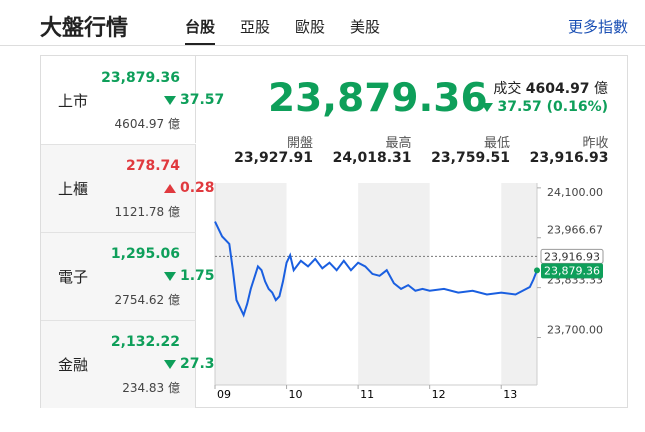 This screenshot has width=645, height=432. I want to click on y-tick-label: 23,966.67, so click(575, 230).